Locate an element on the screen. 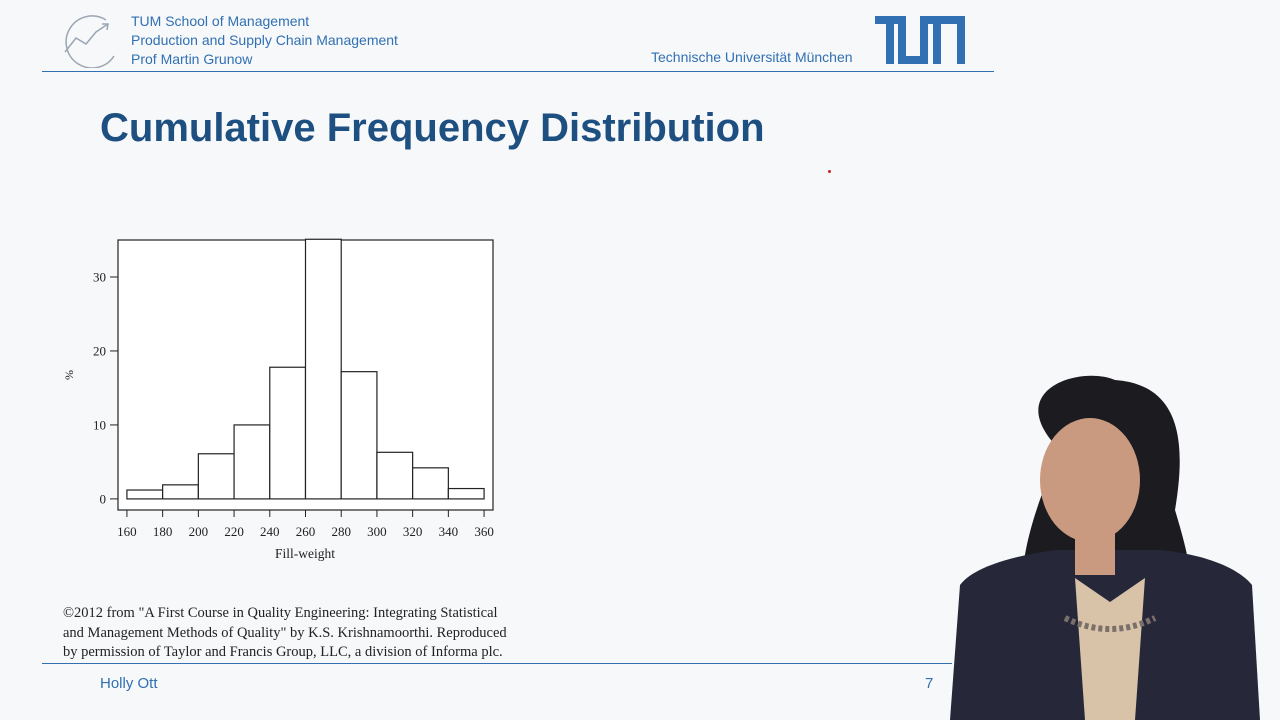 The width and height of the screenshot is (1280, 720). page-number: 7 is located at coordinates (929, 683).